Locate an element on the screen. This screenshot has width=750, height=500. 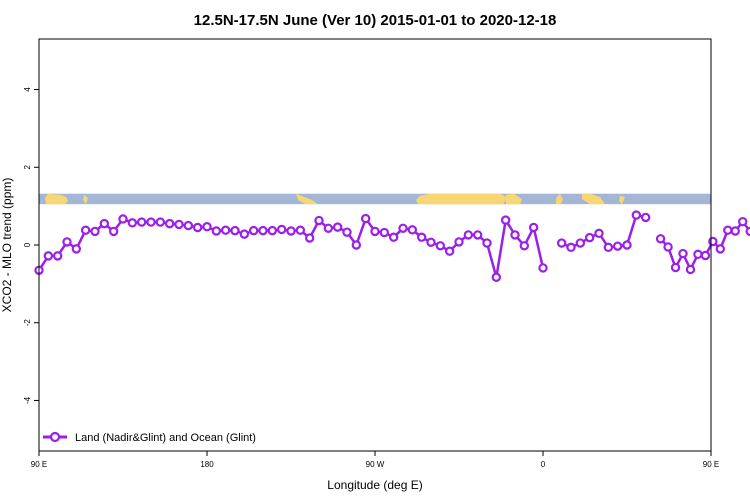
ocean-band is located at coordinates (375, 199).